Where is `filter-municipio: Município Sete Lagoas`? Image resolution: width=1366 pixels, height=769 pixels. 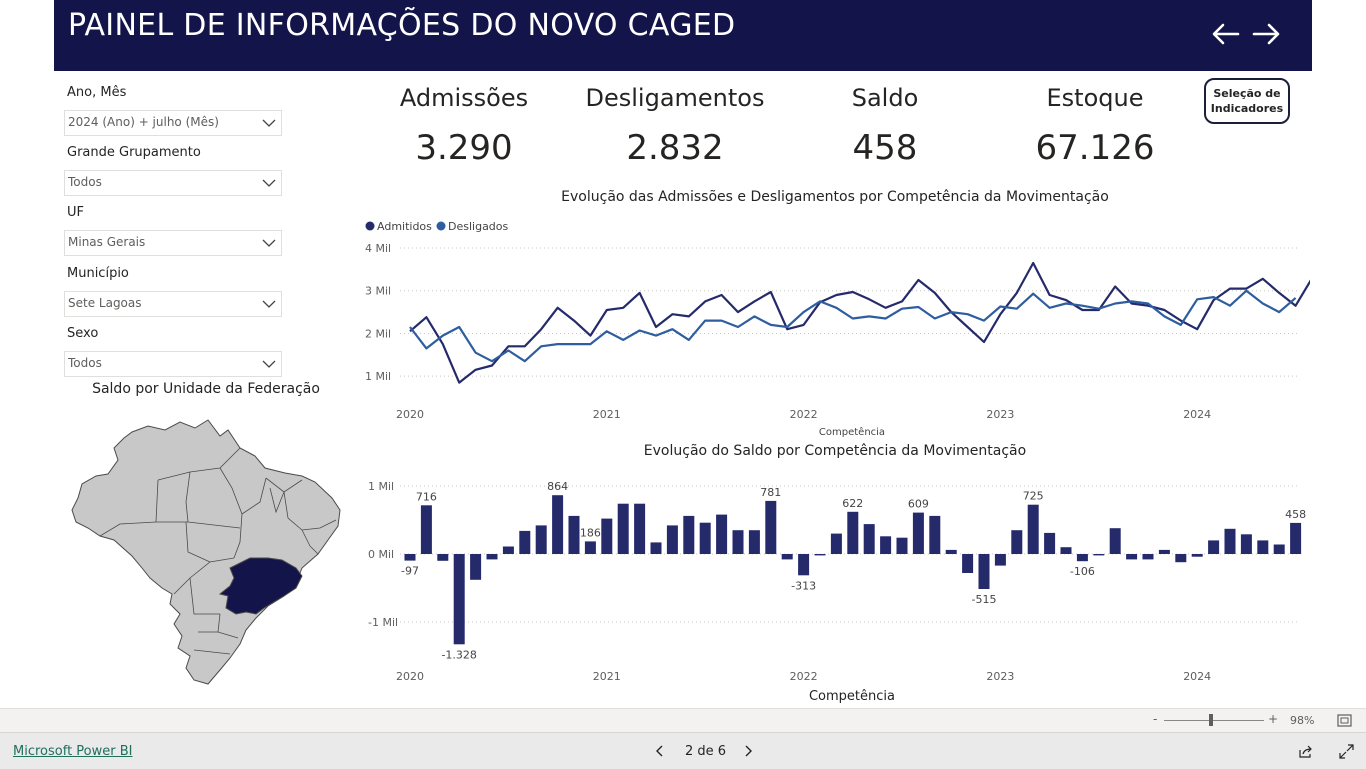
filter-municipio: Município Sete Lagoas is located at coordinates (173, 291).